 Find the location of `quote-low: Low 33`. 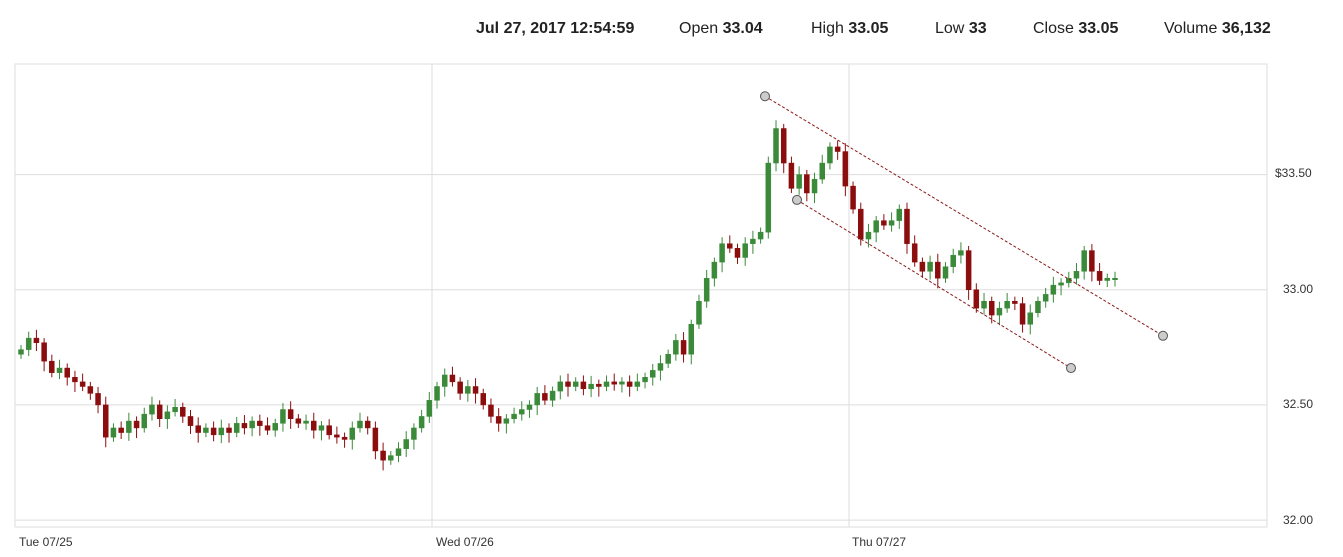

quote-low: Low 33 is located at coordinates (961, 29).